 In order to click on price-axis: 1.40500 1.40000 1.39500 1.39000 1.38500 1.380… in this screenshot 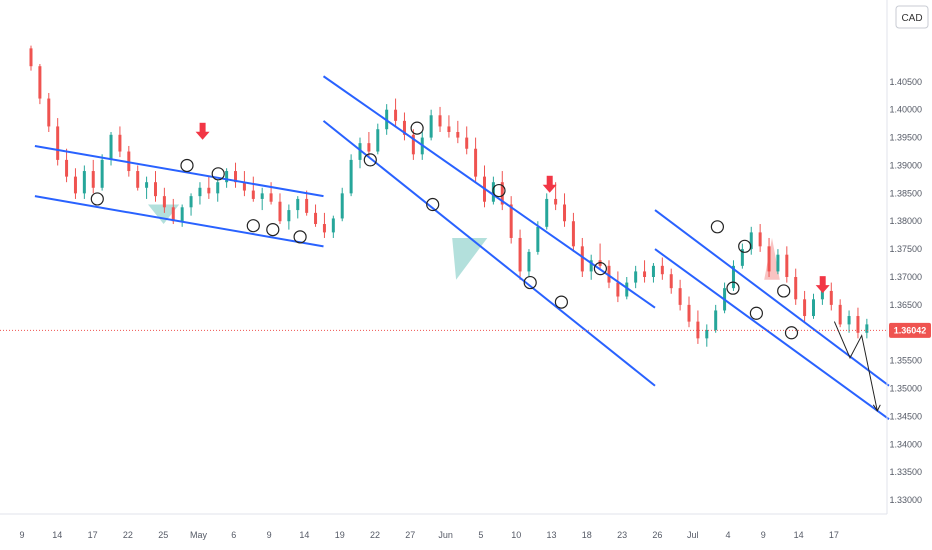, I will do `click(905, 291)`.